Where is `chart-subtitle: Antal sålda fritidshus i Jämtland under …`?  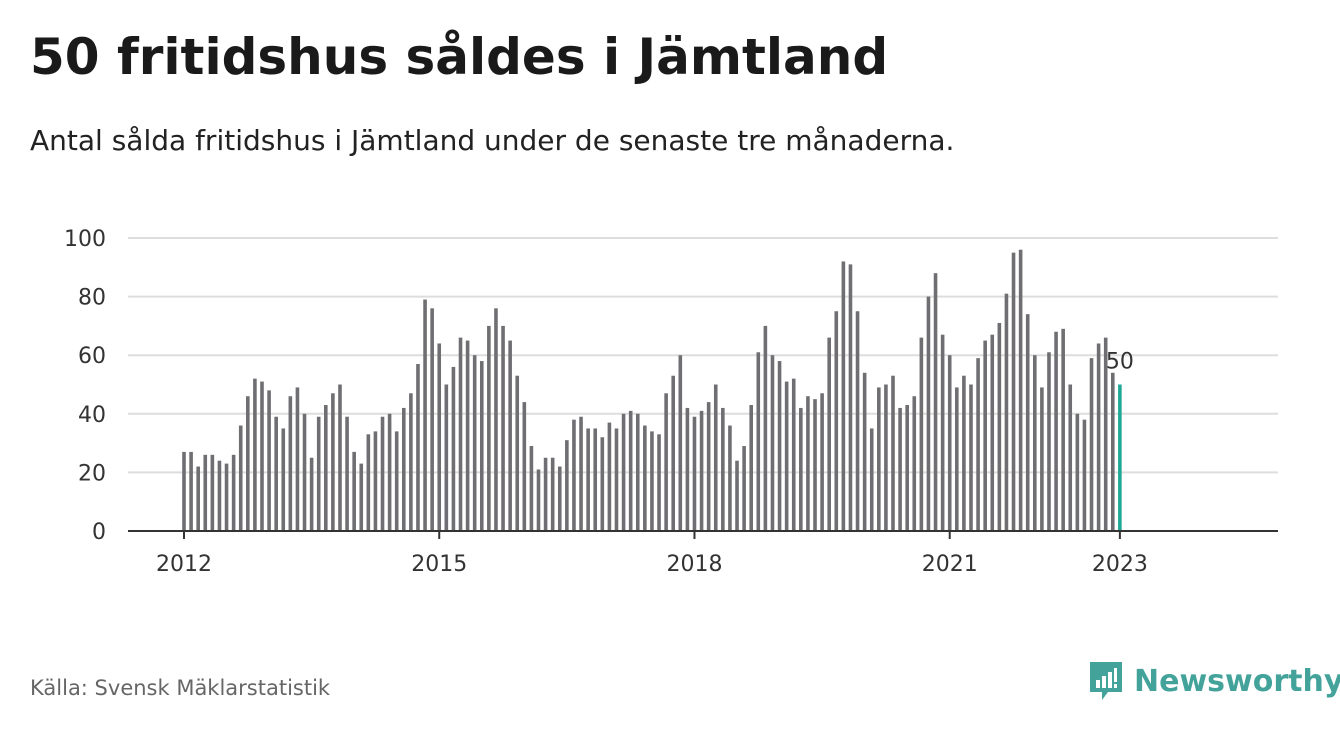
chart-subtitle: Antal sålda fritidshus i Jämtland under … is located at coordinates (492, 140).